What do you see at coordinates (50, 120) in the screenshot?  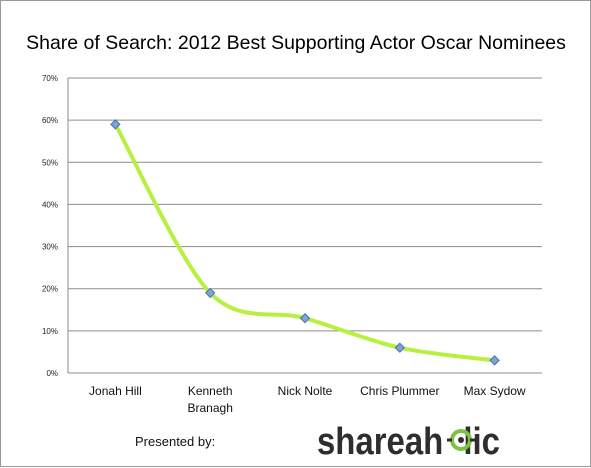 I see `y-tick-label: 60%` at bounding box center [50, 120].